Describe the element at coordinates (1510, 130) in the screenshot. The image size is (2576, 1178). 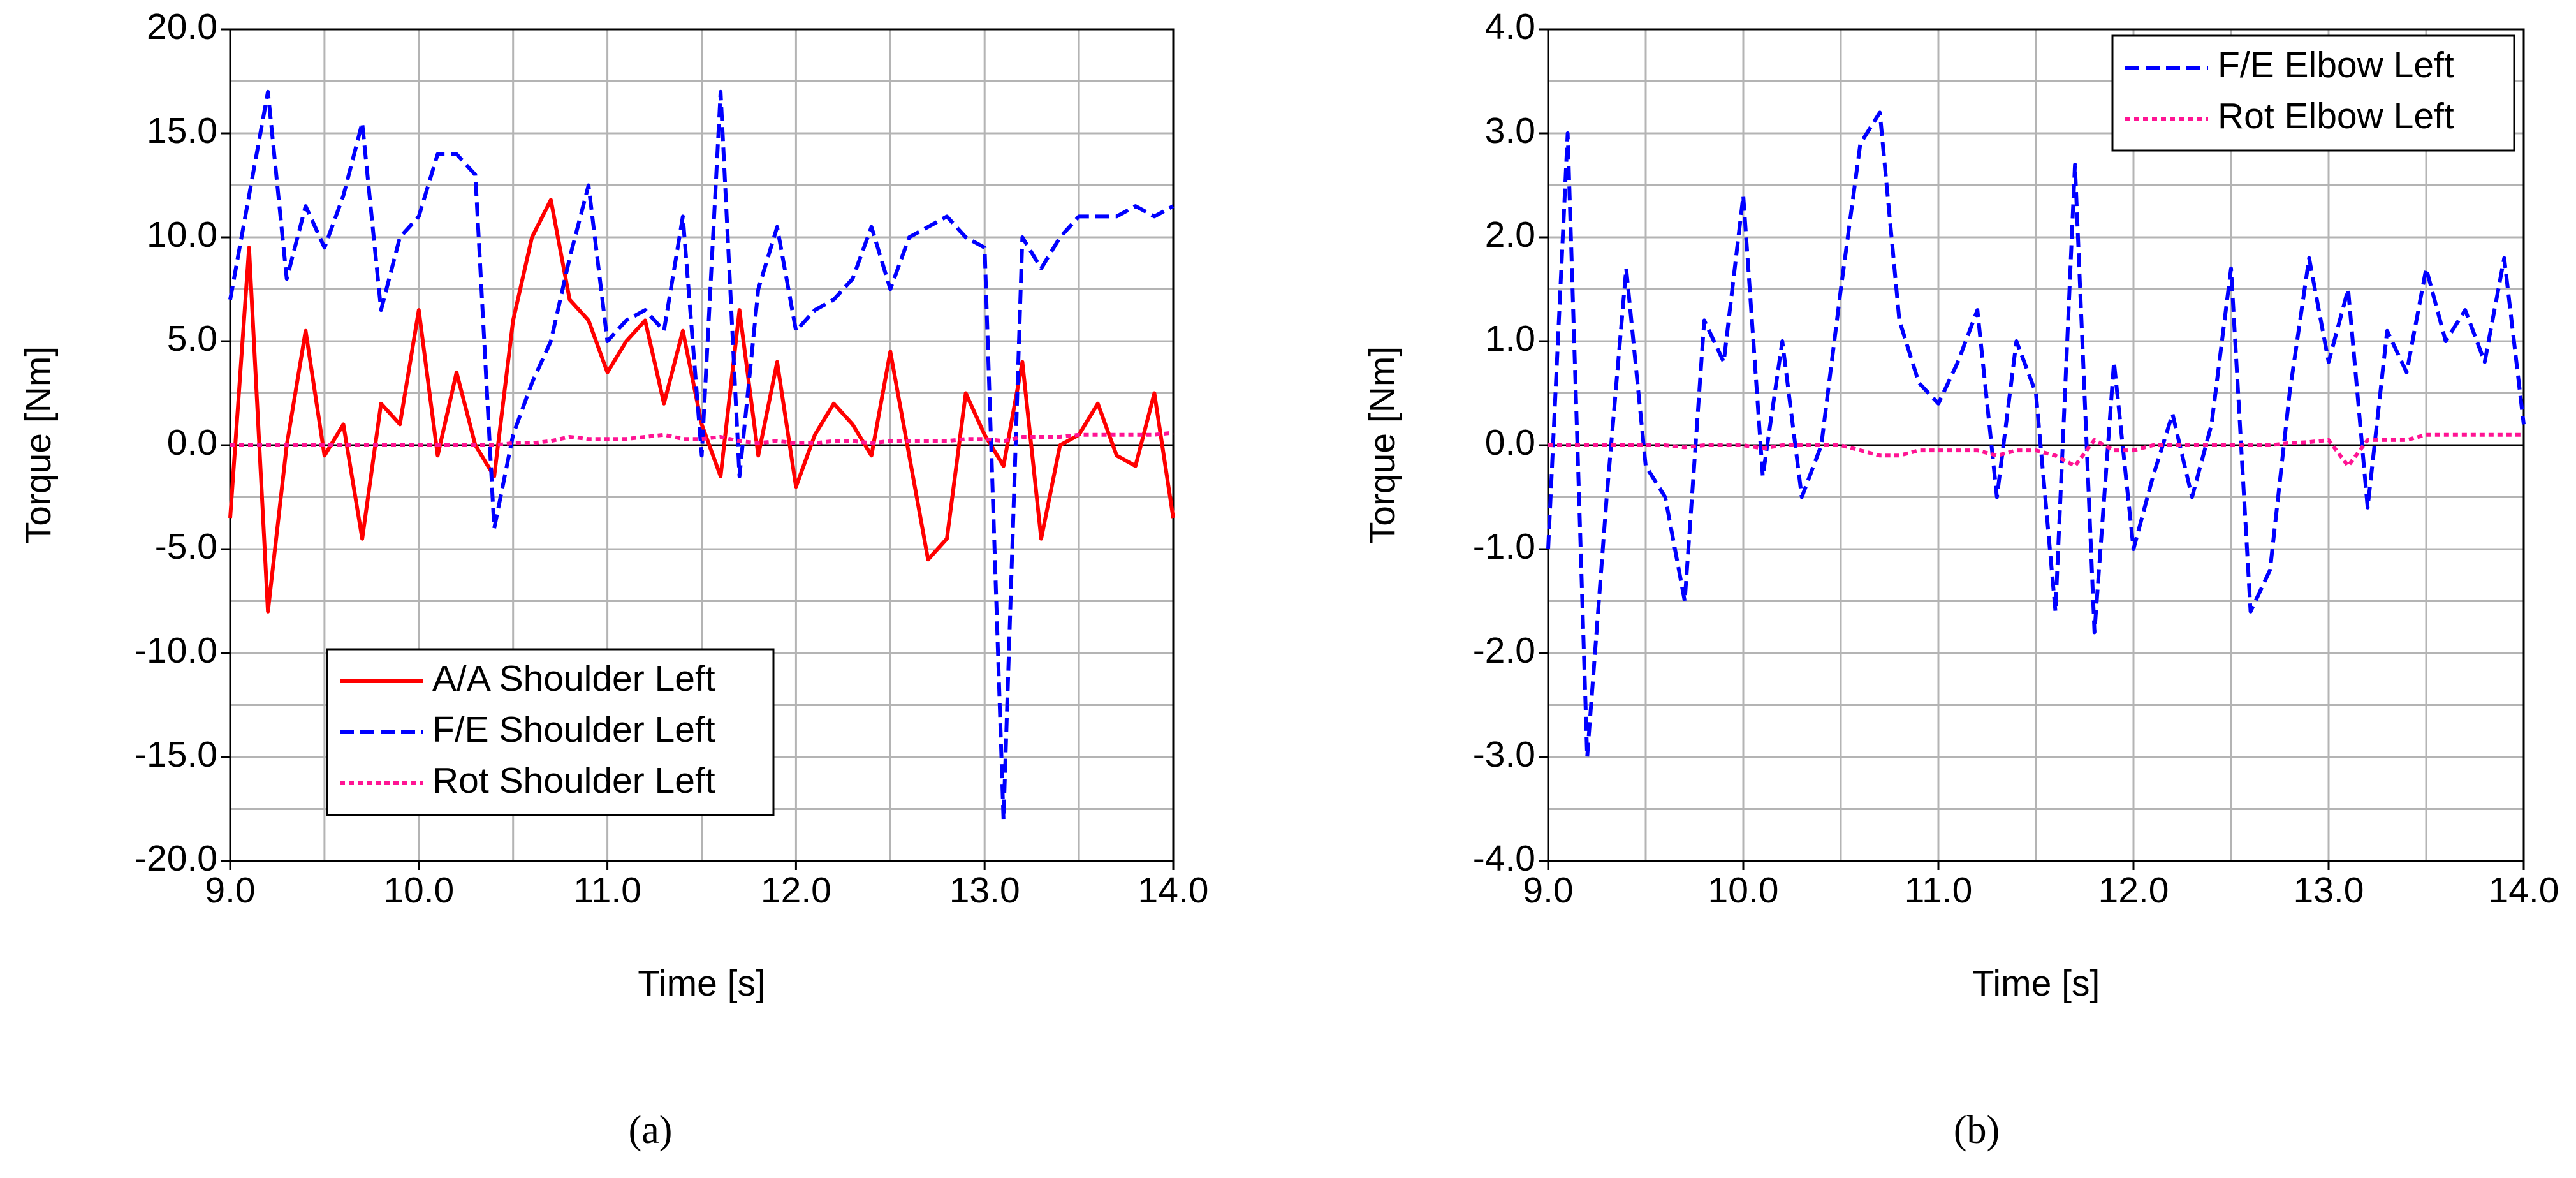
I see `y-tick-label: 3.0` at that location.